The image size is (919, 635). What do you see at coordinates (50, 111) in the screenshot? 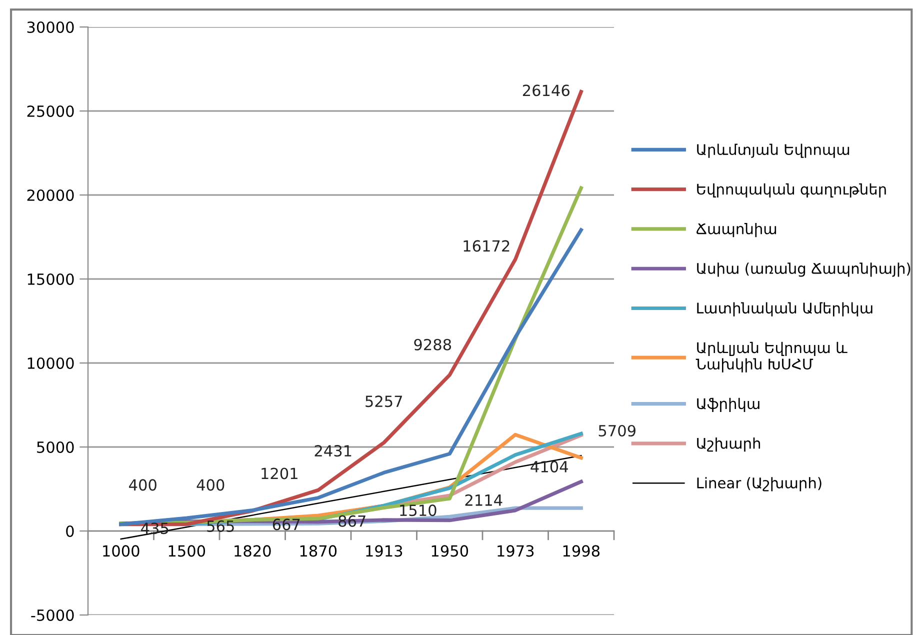
I see `y-tick-label: 25000` at bounding box center [50, 111].